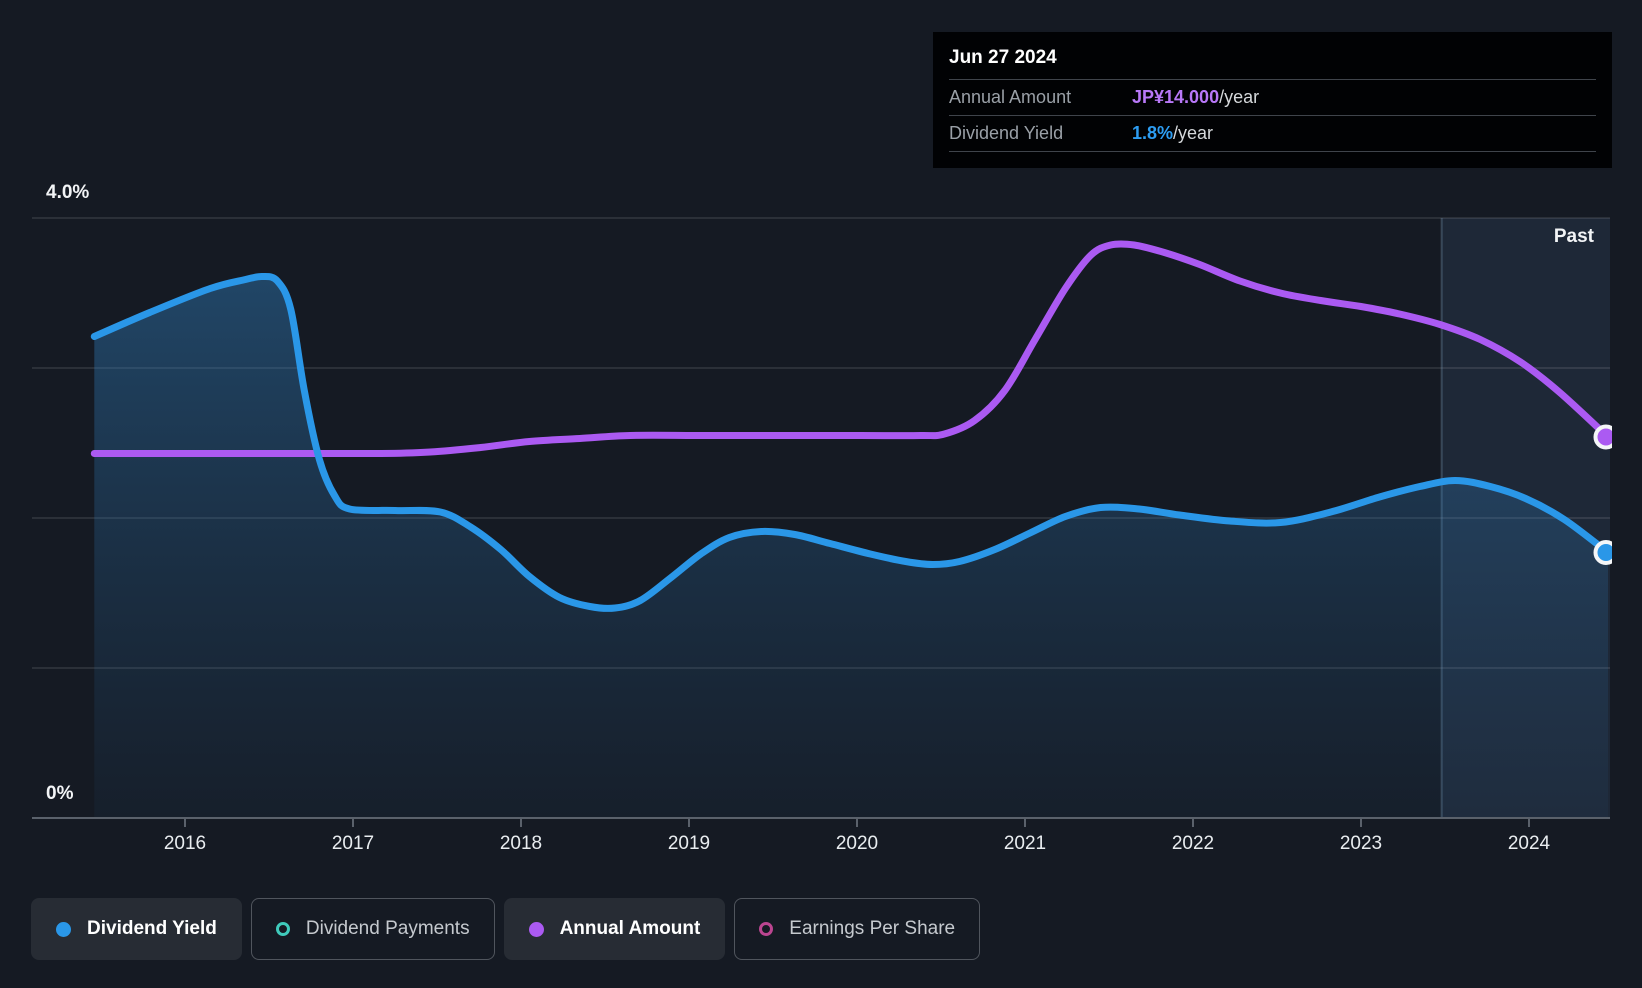 The width and height of the screenshot is (1642, 988). I want to click on y-axis-label-top: 4.0%, so click(68, 192).